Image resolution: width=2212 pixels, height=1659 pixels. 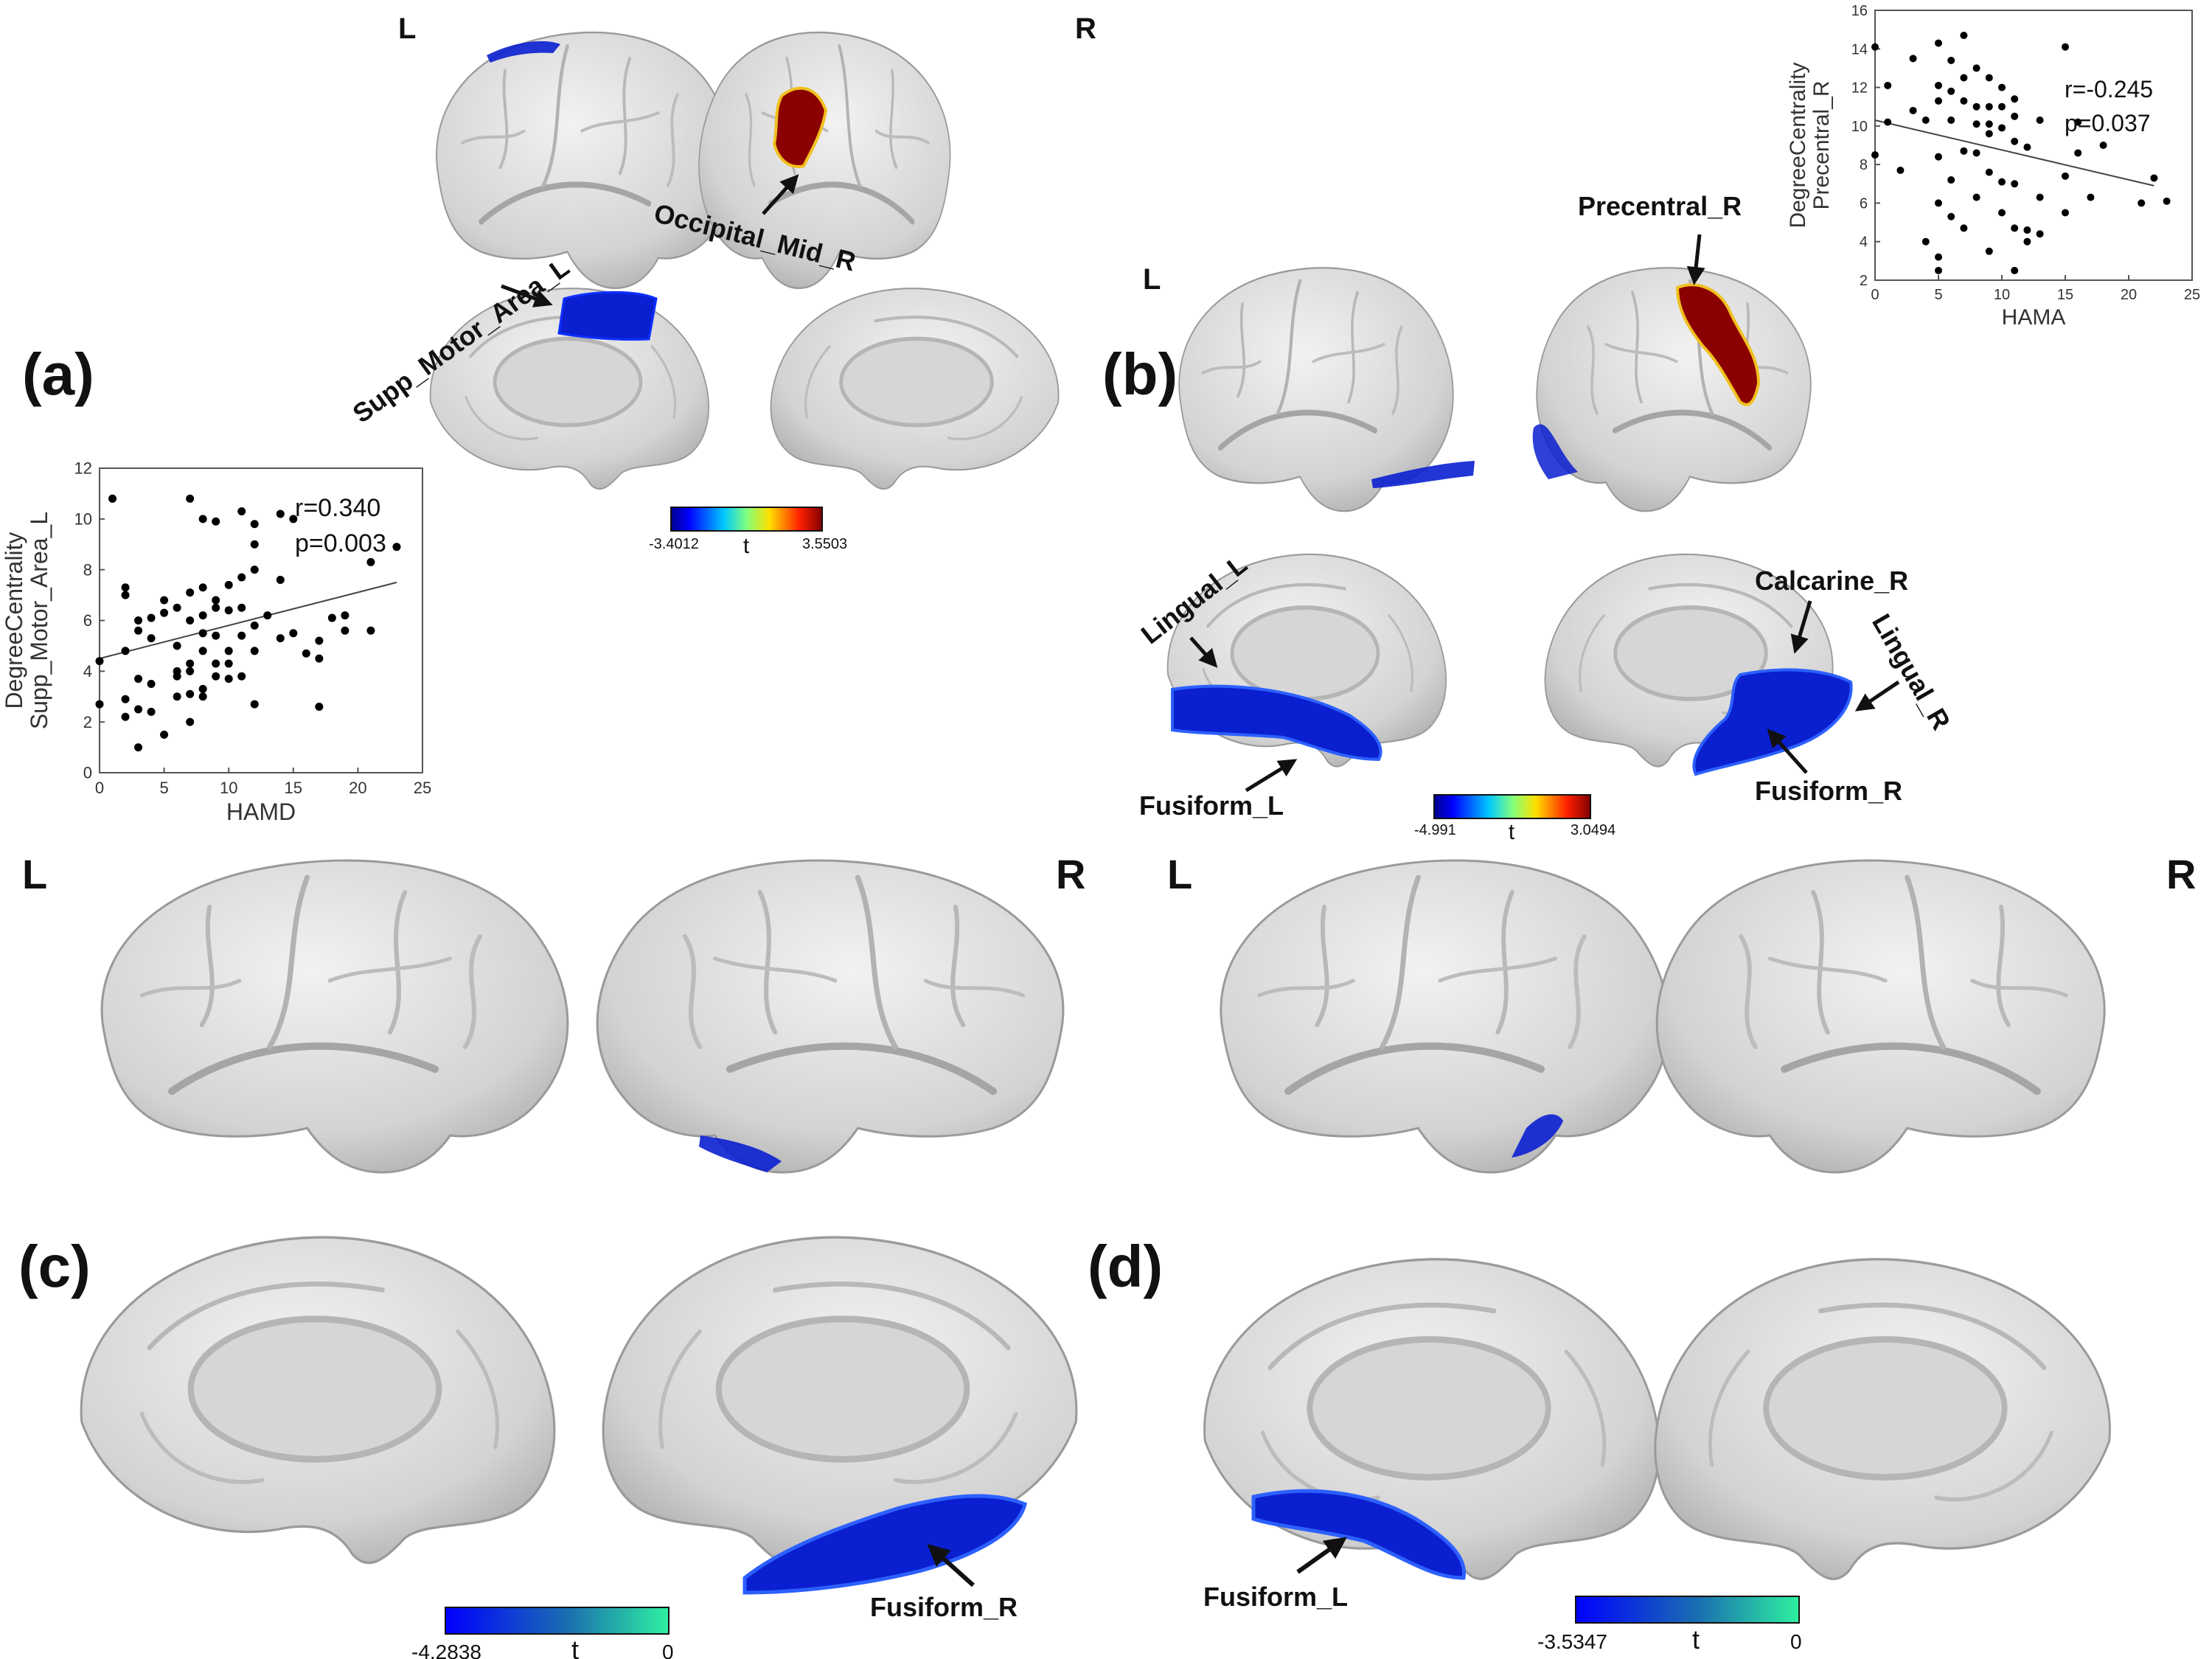 What do you see at coordinates (1445, 1016) in the screenshot?
I see `brain-d-lateral-left` at bounding box center [1445, 1016].